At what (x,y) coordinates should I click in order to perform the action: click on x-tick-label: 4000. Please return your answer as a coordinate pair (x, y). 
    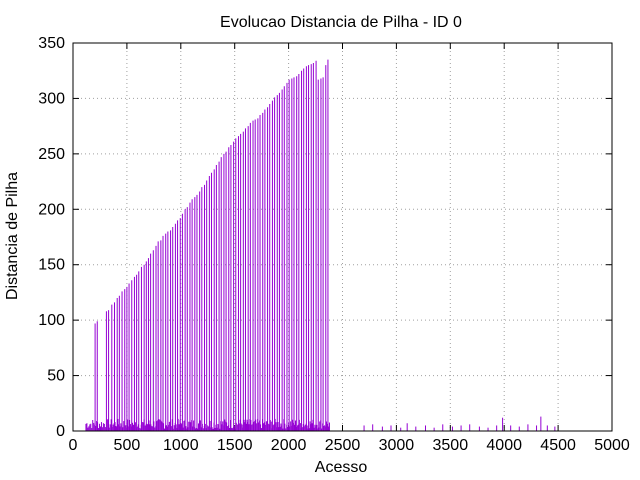
    Looking at the image, I should click on (504, 445).